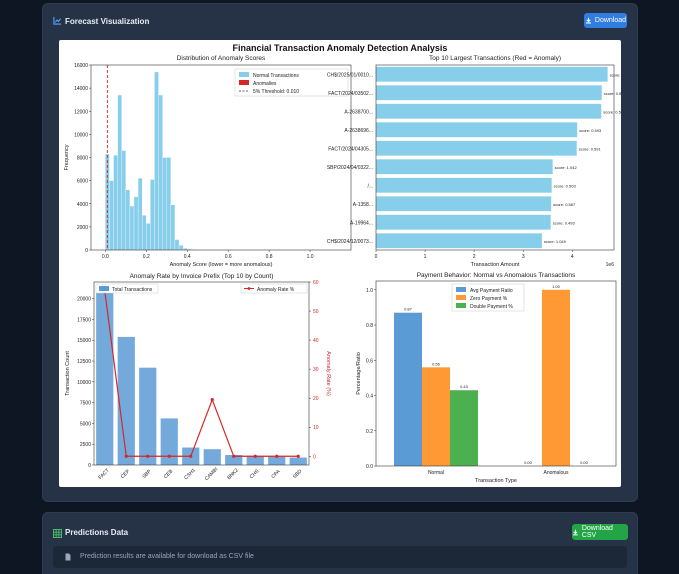 This screenshot has height=574, width=679. What do you see at coordinates (575, 532) in the screenshot?
I see `download-icon` at bounding box center [575, 532].